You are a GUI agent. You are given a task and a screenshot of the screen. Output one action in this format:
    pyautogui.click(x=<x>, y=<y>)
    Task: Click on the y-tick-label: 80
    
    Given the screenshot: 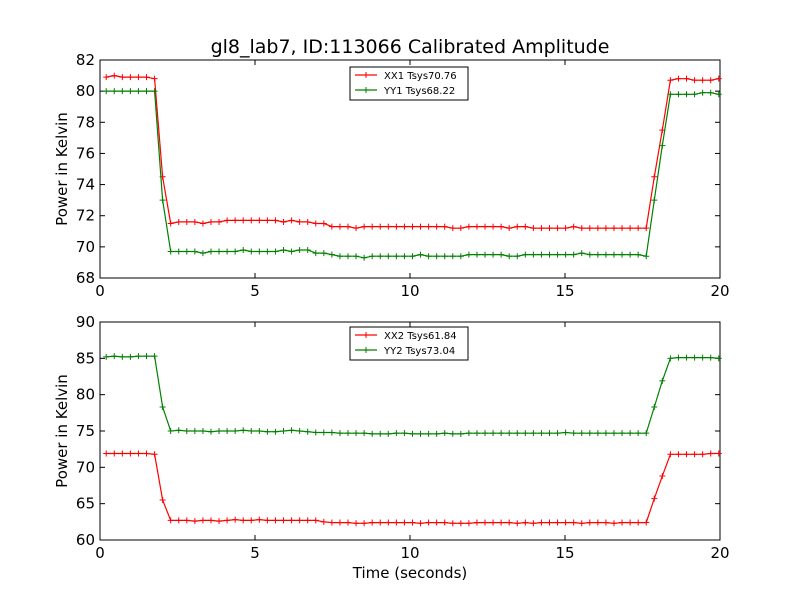 What is the action you would take?
    pyautogui.click(x=85, y=395)
    